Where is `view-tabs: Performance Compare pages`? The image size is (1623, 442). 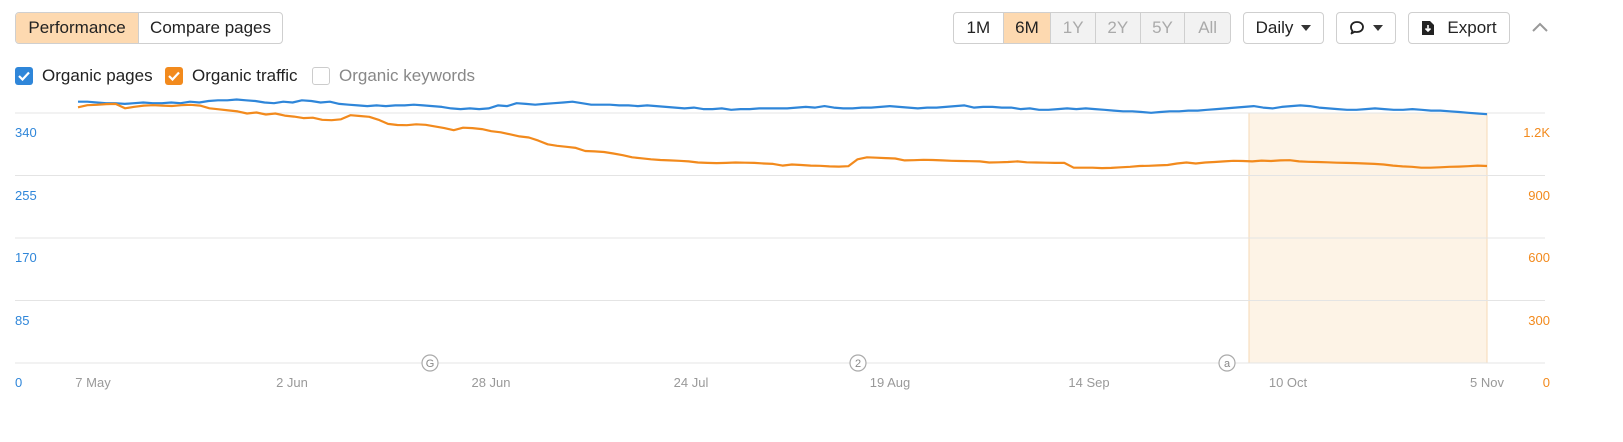 view-tabs: Performance Compare pages is located at coordinates (149, 28).